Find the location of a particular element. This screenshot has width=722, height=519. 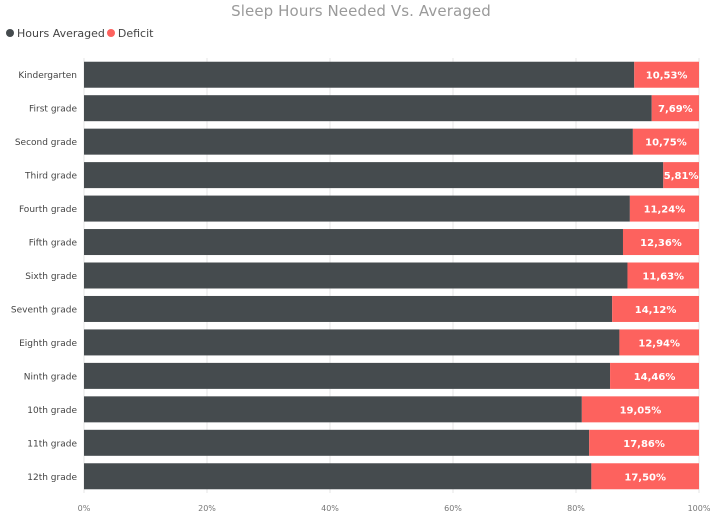

data-label-deficit: 11,63% is located at coordinates (663, 277).